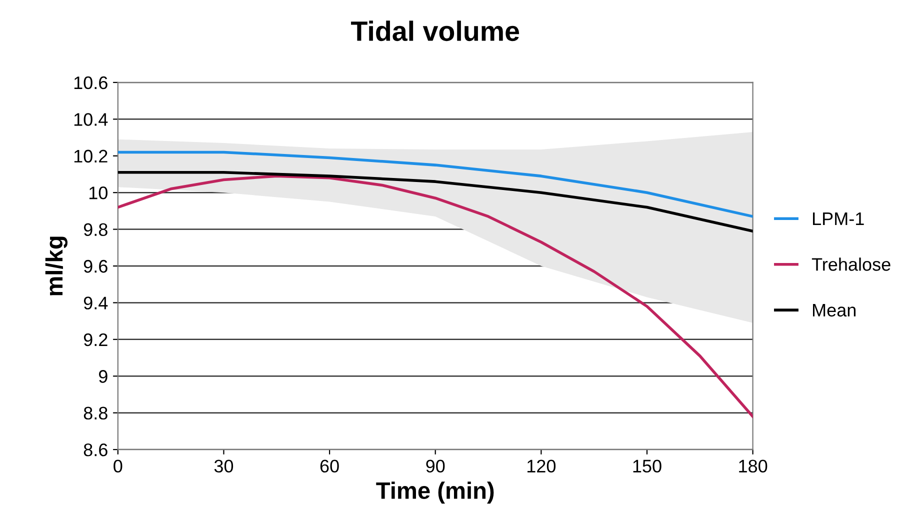 This screenshot has height=532, width=907. What do you see at coordinates (96, 413) in the screenshot?
I see `y-tick-label: 8.8` at bounding box center [96, 413].